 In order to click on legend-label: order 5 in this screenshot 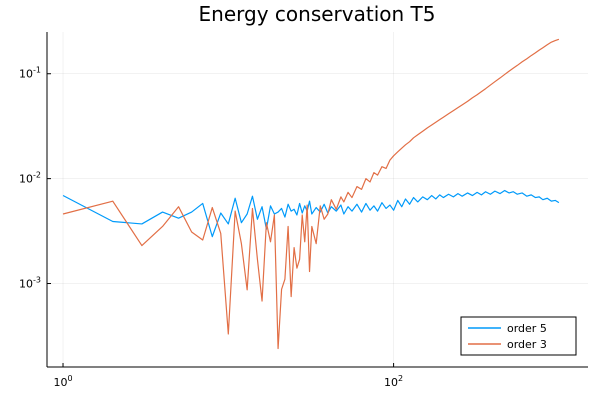, I will do `click(527, 328)`.